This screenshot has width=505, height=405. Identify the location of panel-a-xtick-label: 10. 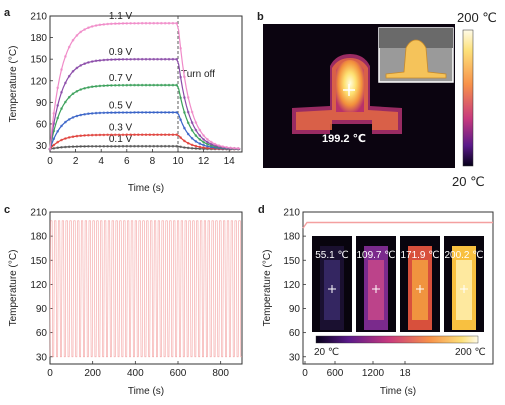
(178, 161).